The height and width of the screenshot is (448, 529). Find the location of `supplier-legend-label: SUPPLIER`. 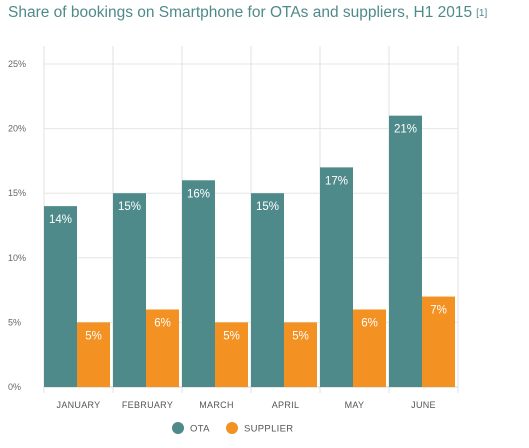

supplier-legend-label: SUPPLIER is located at coordinates (268, 429).